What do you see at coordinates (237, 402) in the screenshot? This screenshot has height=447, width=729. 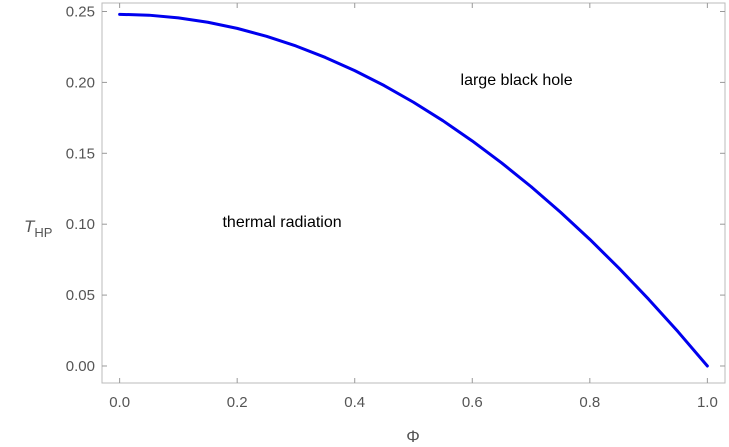 I see `x-tick-label: 0.2` at bounding box center [237, 402].